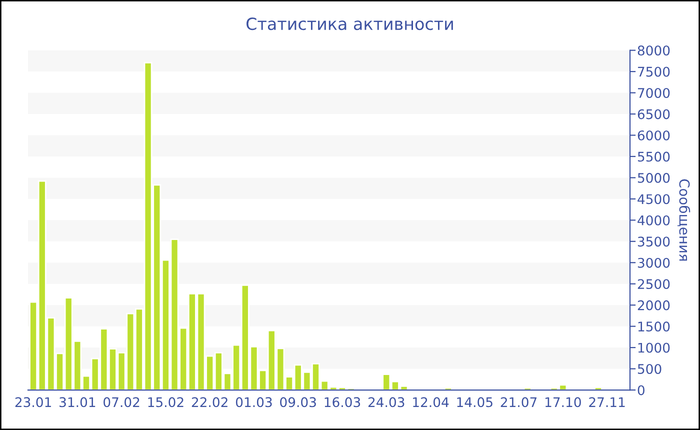  Describe the element at coordinates (78, 402) in the screenshot. I see `x-tick-label: 31.01` at that location.